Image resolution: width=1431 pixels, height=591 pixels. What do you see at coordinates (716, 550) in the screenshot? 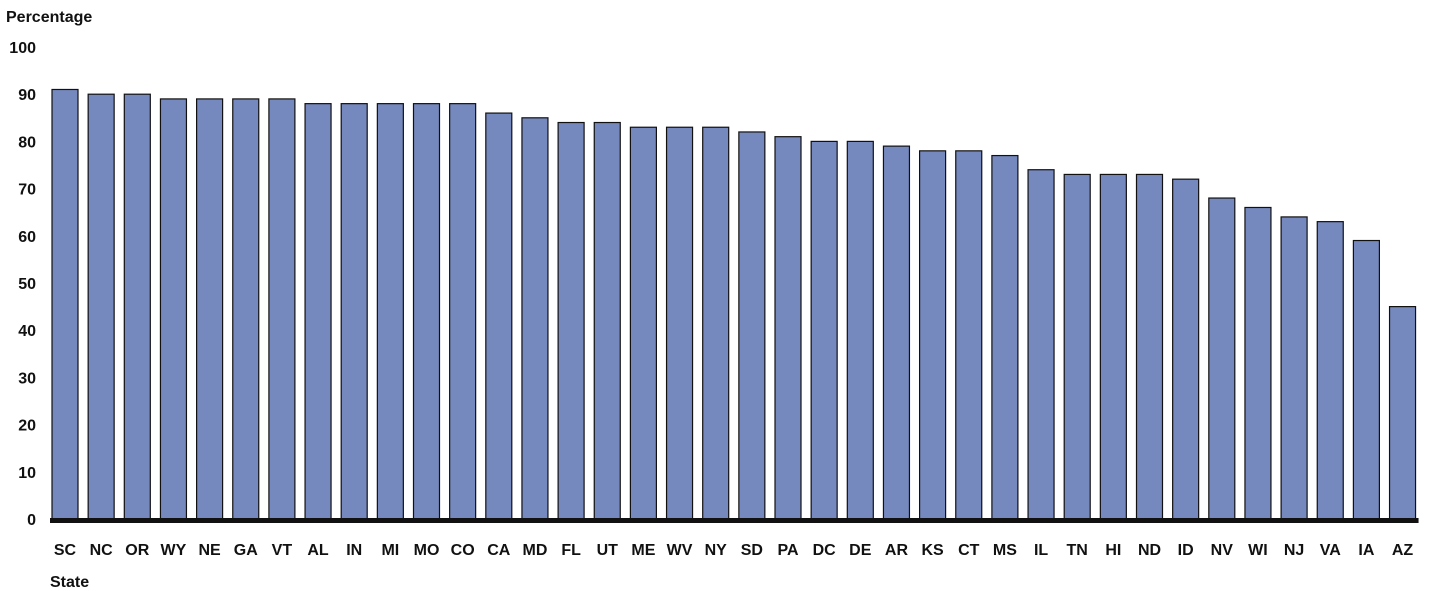
I see `x-tick-label: NY` at bounding box center [716, 550].